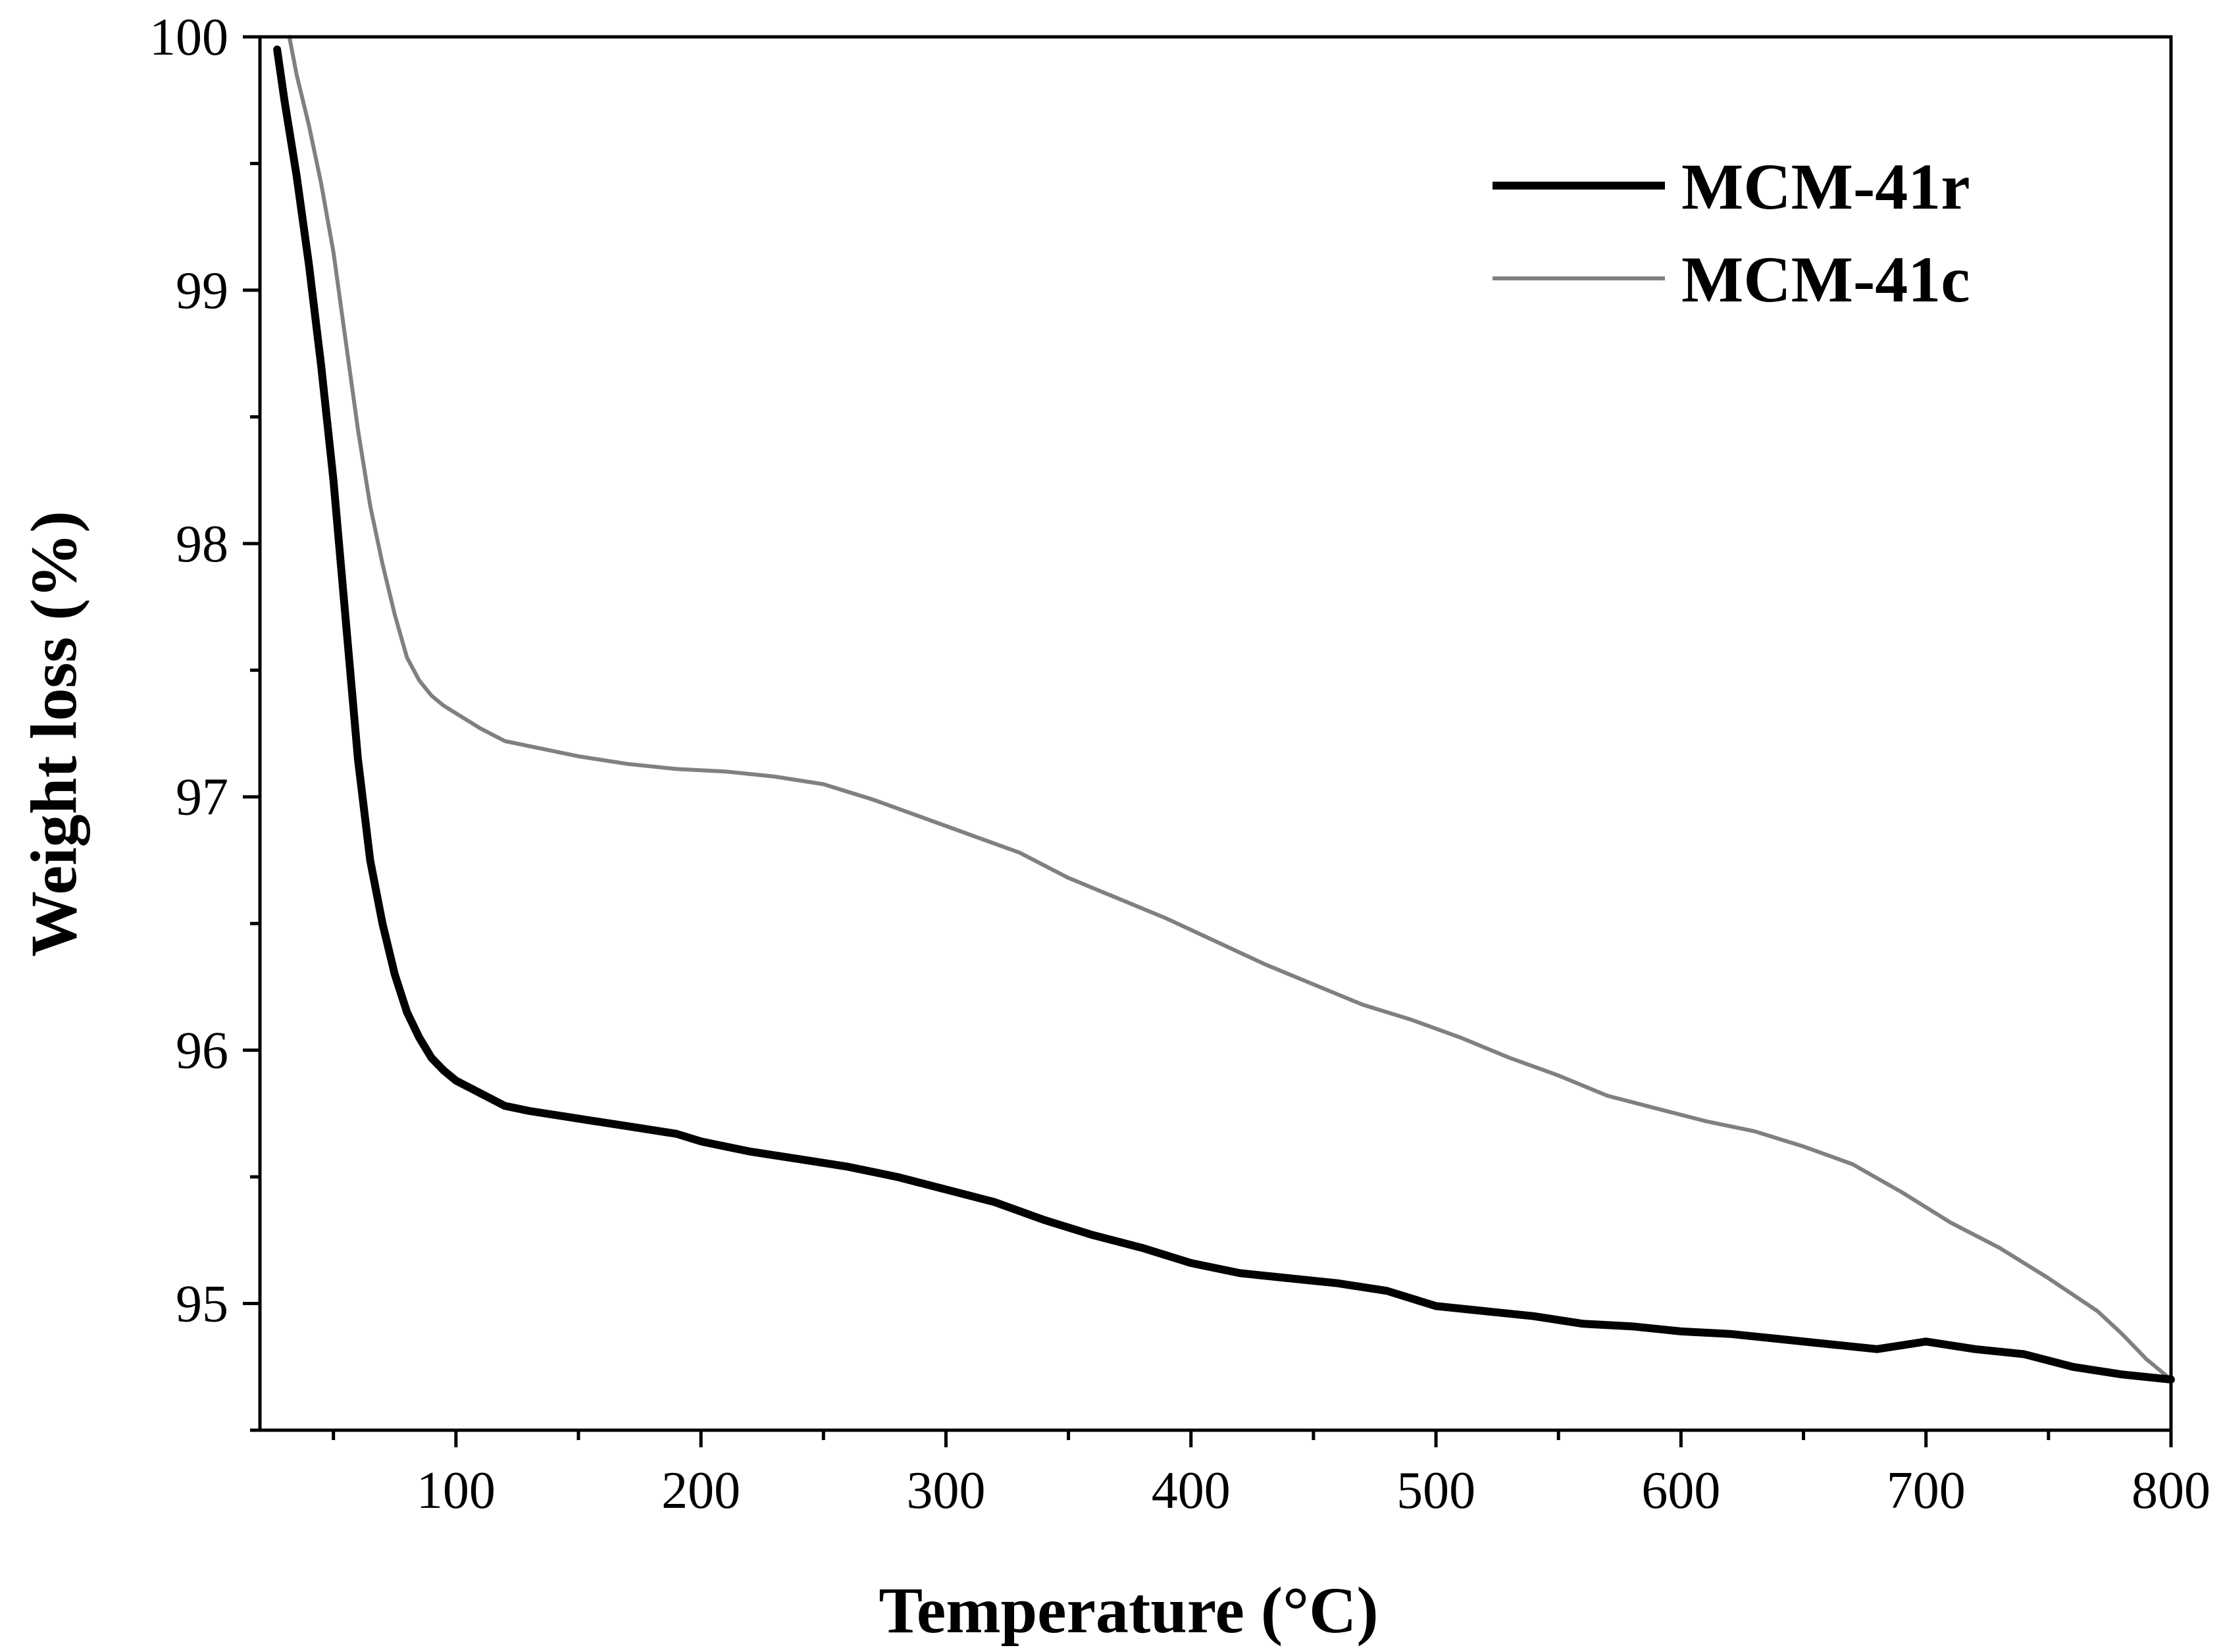 This screenshot has width=2221, height=1652. I want to click on x-tick-label-400: 400, so click(1191, 1491).